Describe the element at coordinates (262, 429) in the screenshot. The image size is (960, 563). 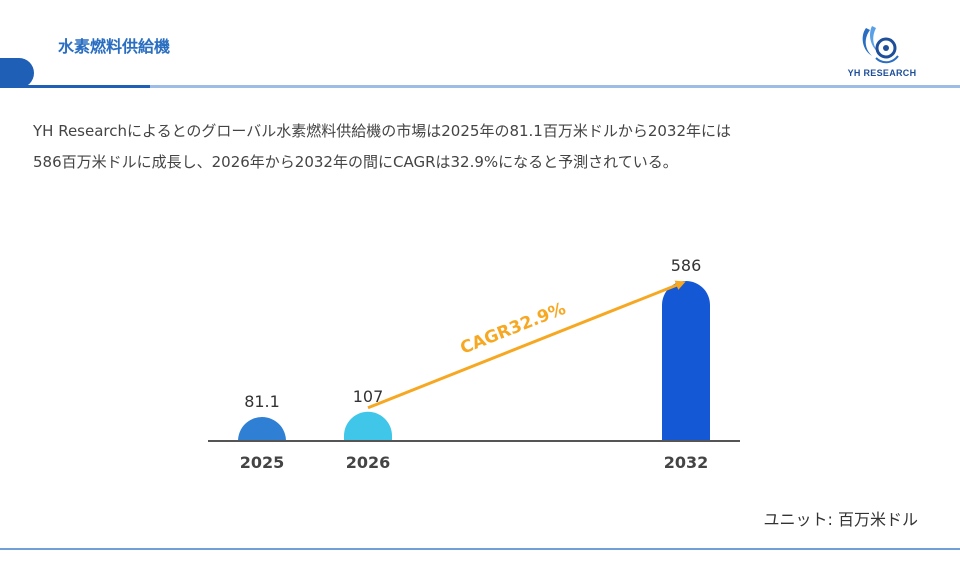
I see `bar-2025` at that location.